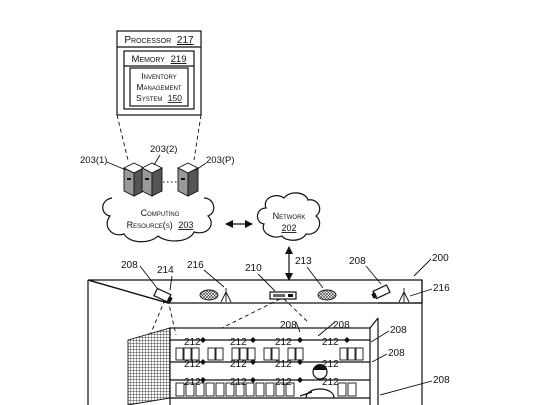 This screenshot has height=405, width=540. I want to click on computing-resources-line1: Computing, so click(160, 213).